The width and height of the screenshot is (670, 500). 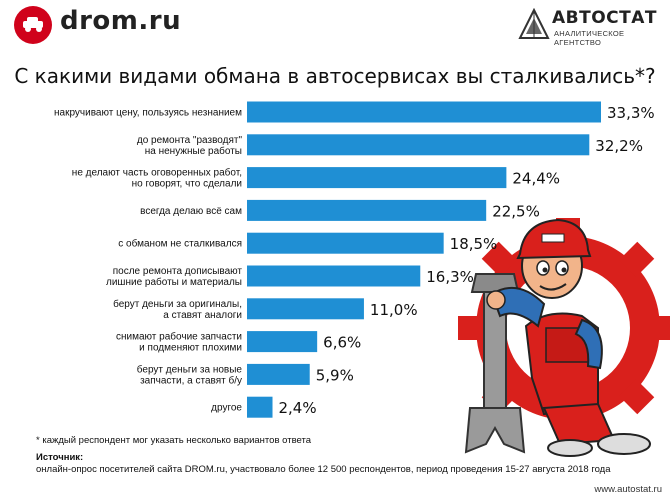 I want to click on category-label-4: всегда делаю всё сам, so click(x=191, y=211).